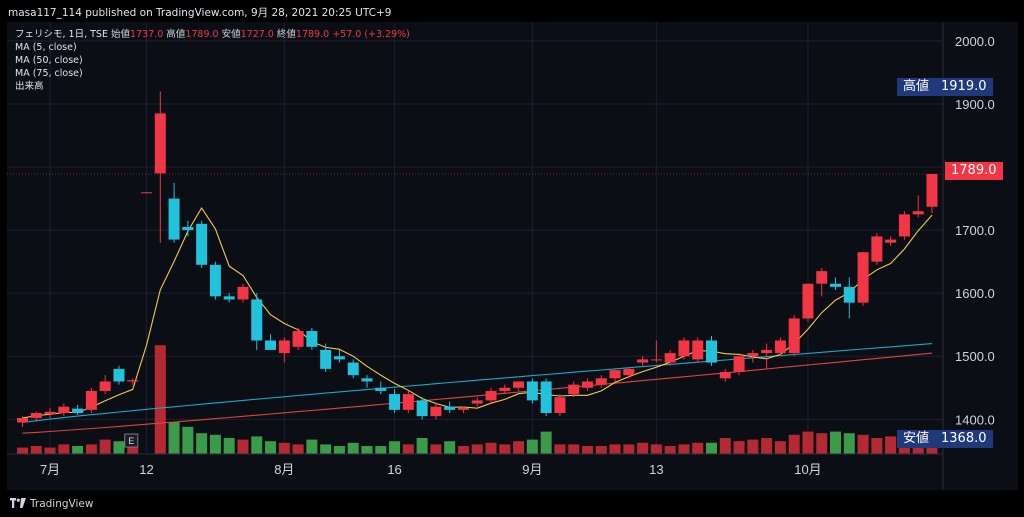 This screenshot has width=1024, height=517. I want to click on y-tick-label: 1500.0, so click(975, 356).